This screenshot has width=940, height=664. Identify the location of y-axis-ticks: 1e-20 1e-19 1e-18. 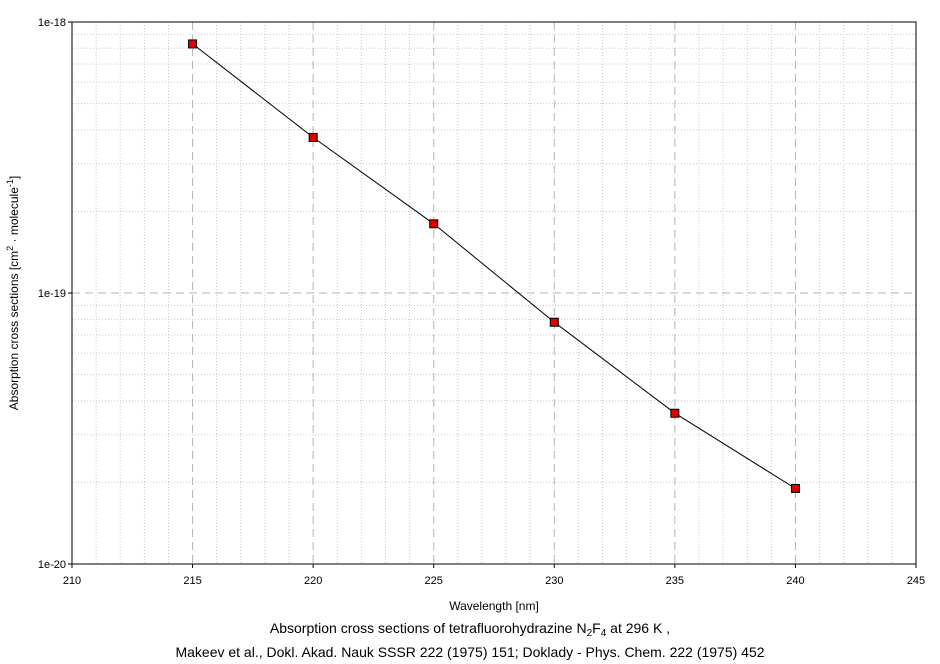
(55, 294).